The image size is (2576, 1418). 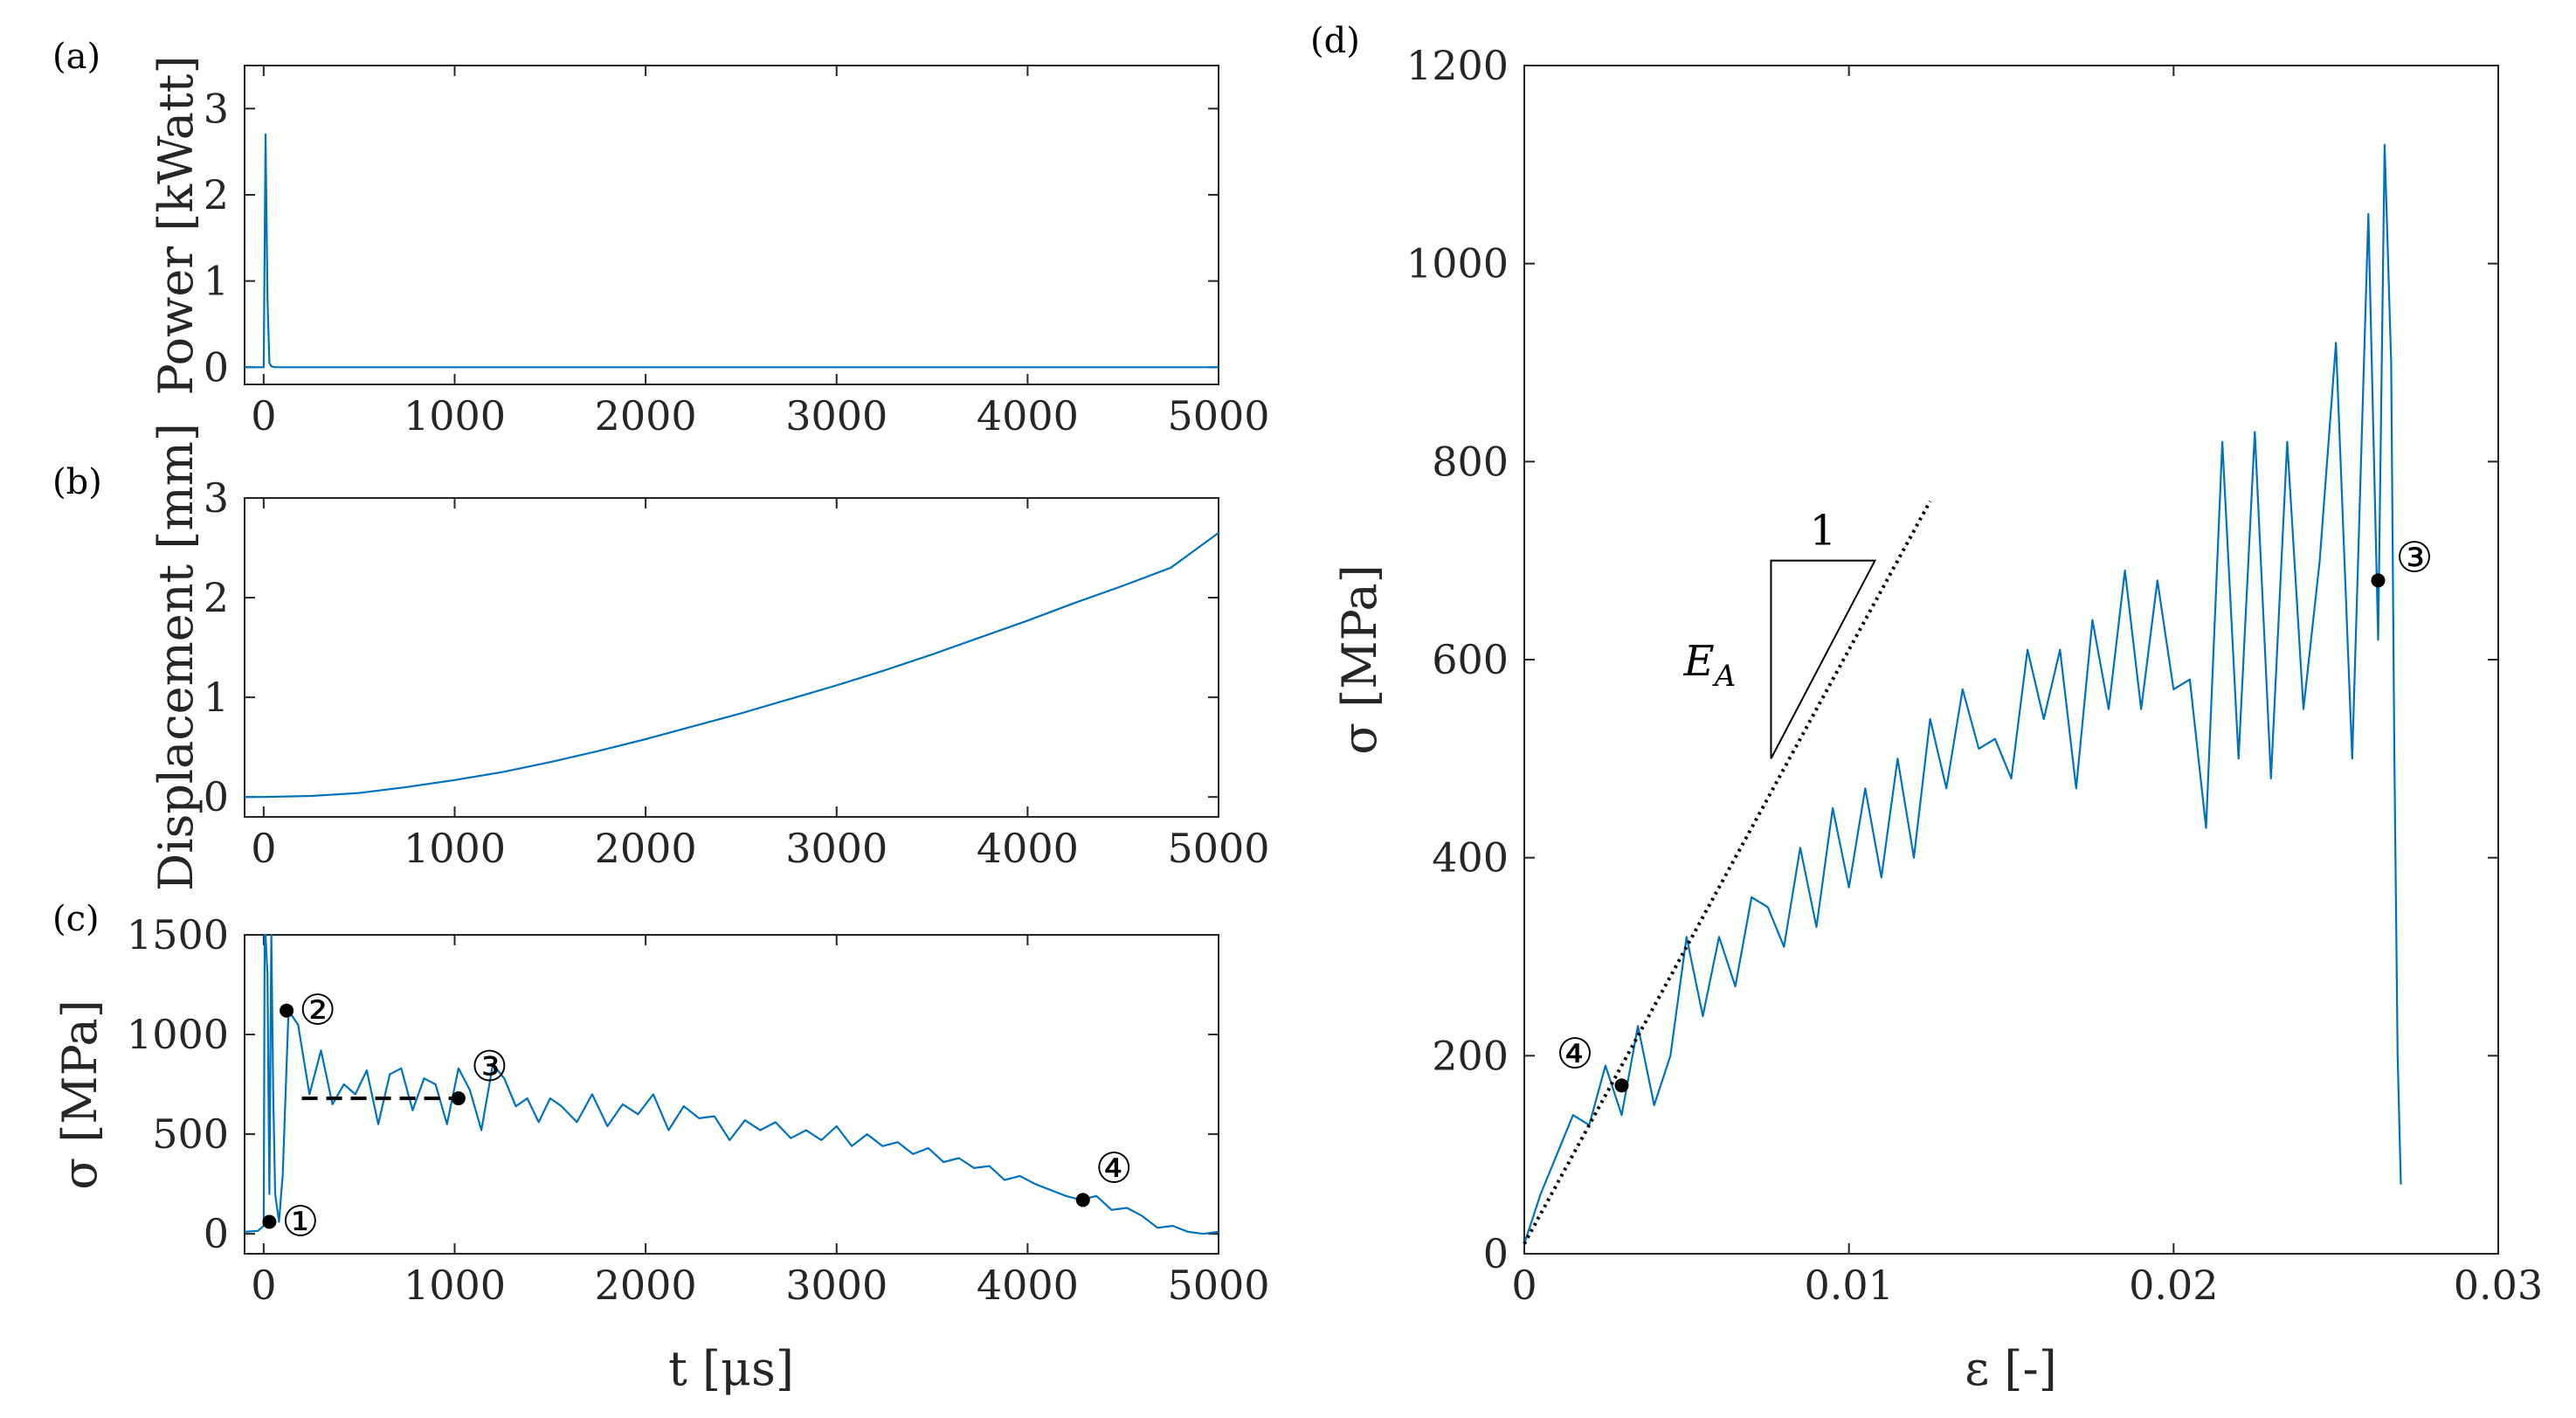 I want to click on panel-a-ticks: 0 1000 2000 3000 4000 5000 0 1 2 3, so click(x=737, y=253).